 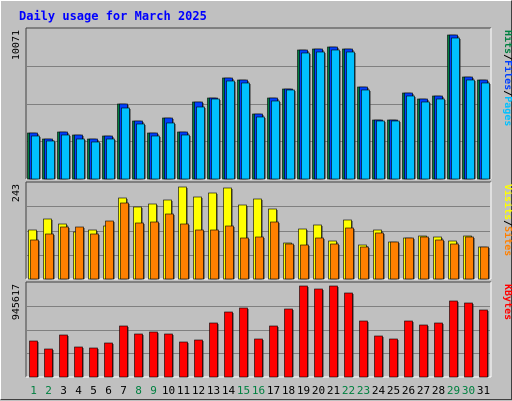 What do you see at coordinates (33, 390) in the screenshot?
I see `x-tick-label-day-1: 1` at bounding box center [33, 390].